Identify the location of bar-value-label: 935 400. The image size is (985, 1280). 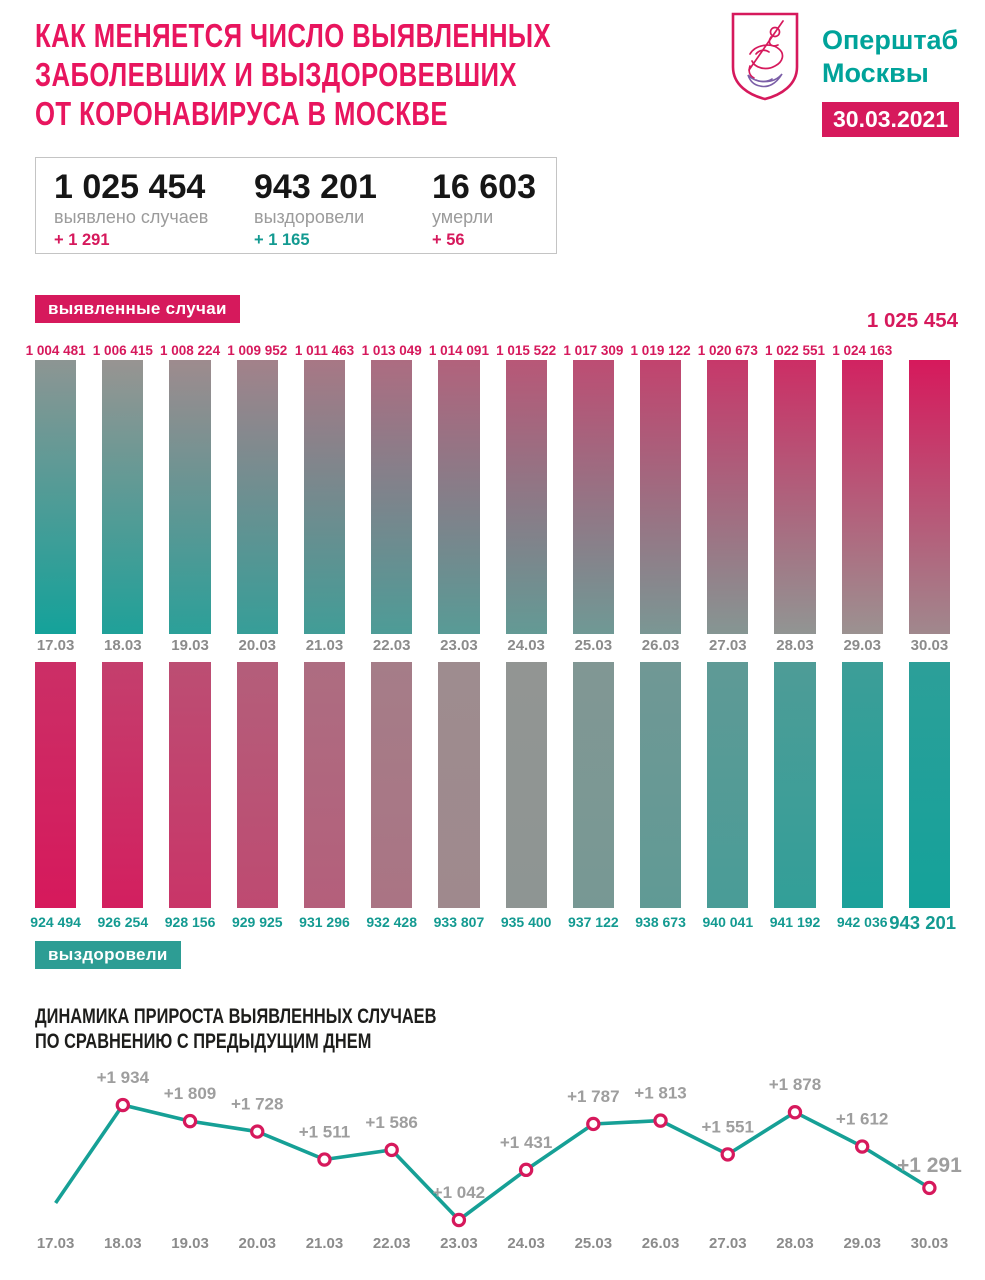
(526, 926).